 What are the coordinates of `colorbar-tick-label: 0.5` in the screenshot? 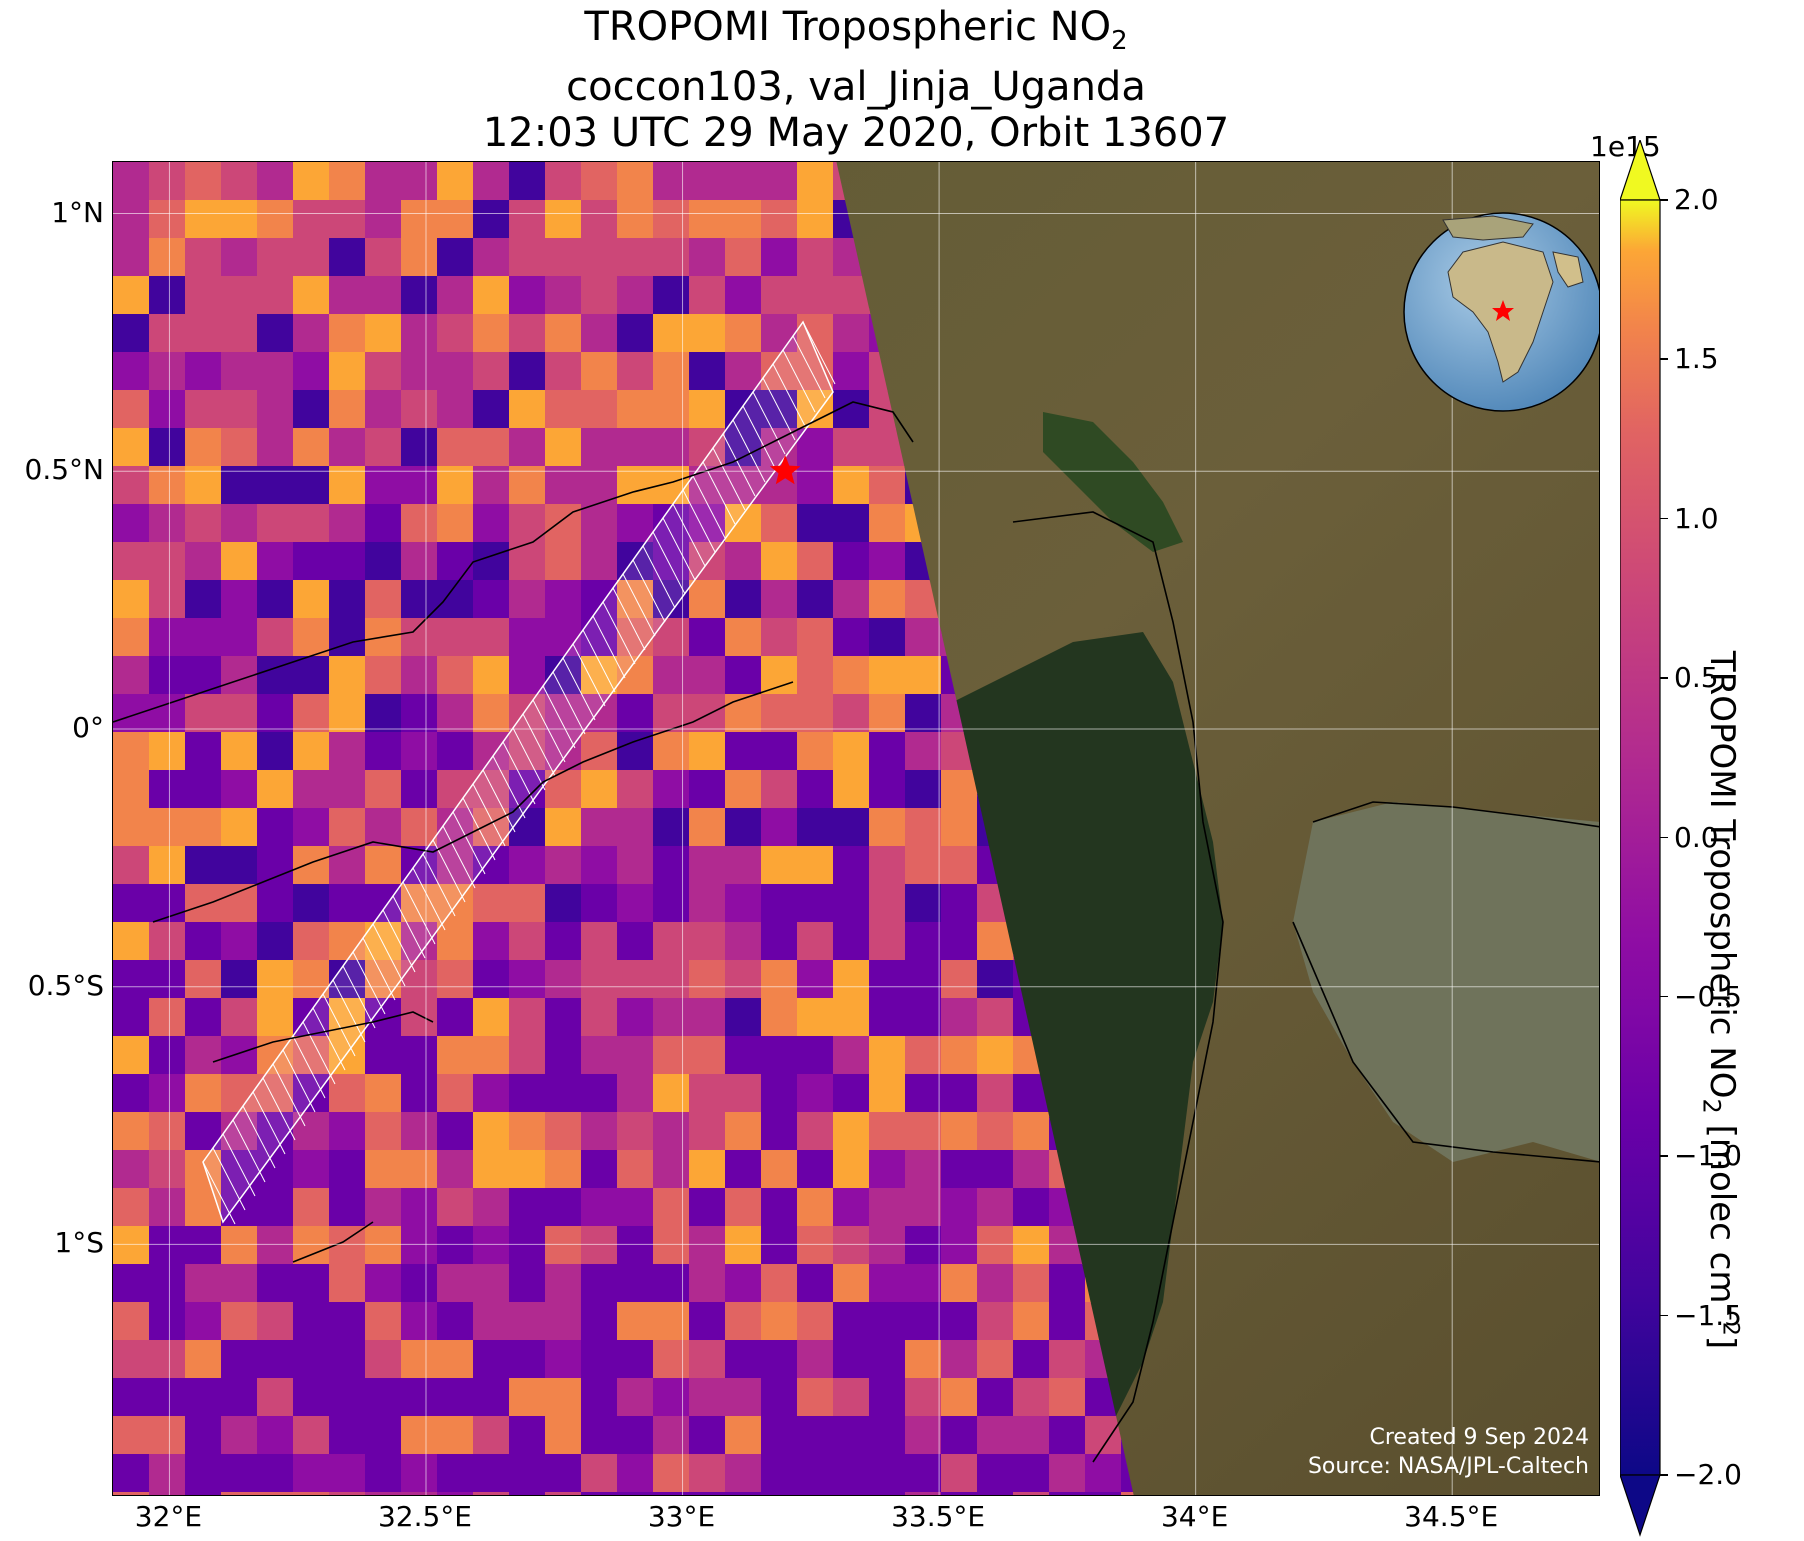 It's located at (1696, 678).